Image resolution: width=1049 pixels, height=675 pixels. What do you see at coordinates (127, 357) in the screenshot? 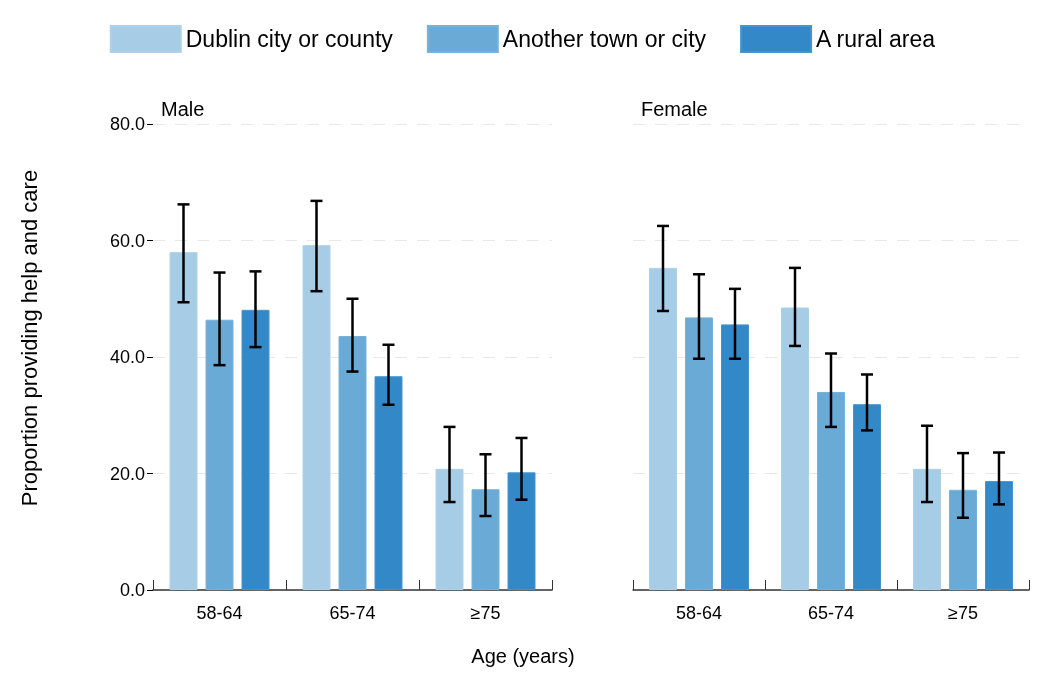
I see `y-tick-label: 40.0` at bounding box center [127, 357].